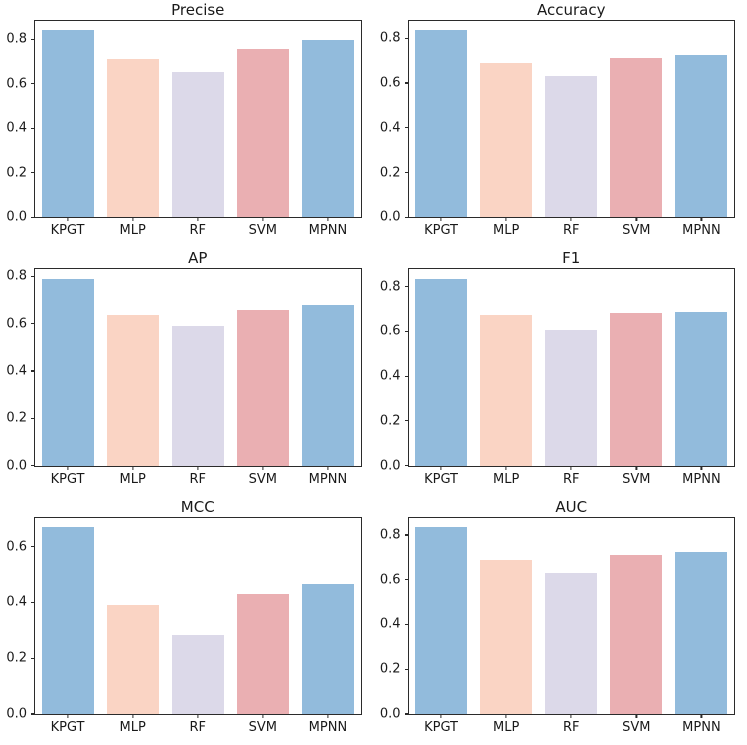 Image resolution: width=747 pixels, height=745 pixels. I want to click on x-tick-label-rf: RF, so click(198, 231).